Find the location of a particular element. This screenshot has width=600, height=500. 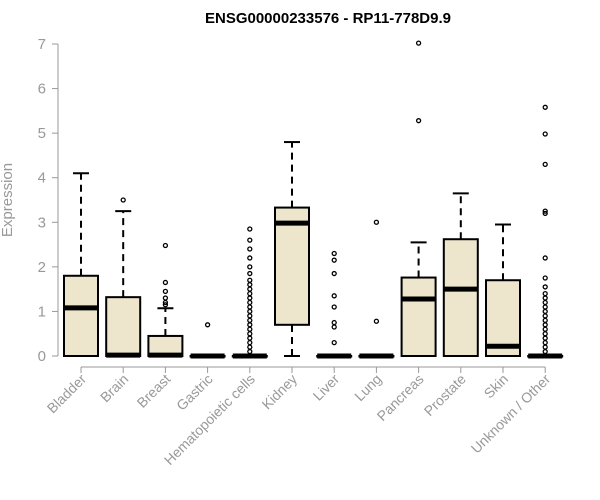

box-breast is located at coordinates (165, 300).